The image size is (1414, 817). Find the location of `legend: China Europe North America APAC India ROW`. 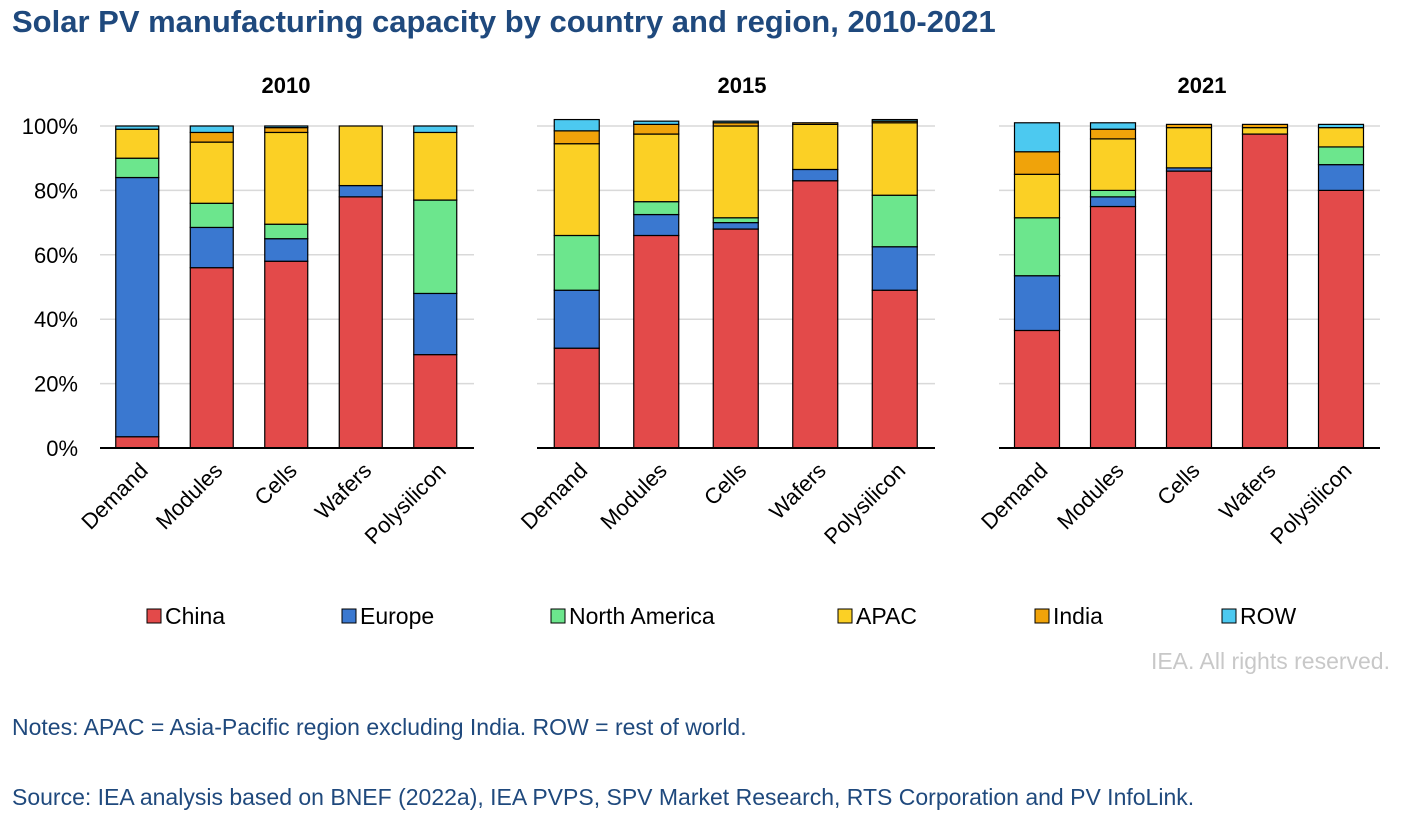

legend: China Europe North America APAC India ROW is located at coordinates (721, 616).